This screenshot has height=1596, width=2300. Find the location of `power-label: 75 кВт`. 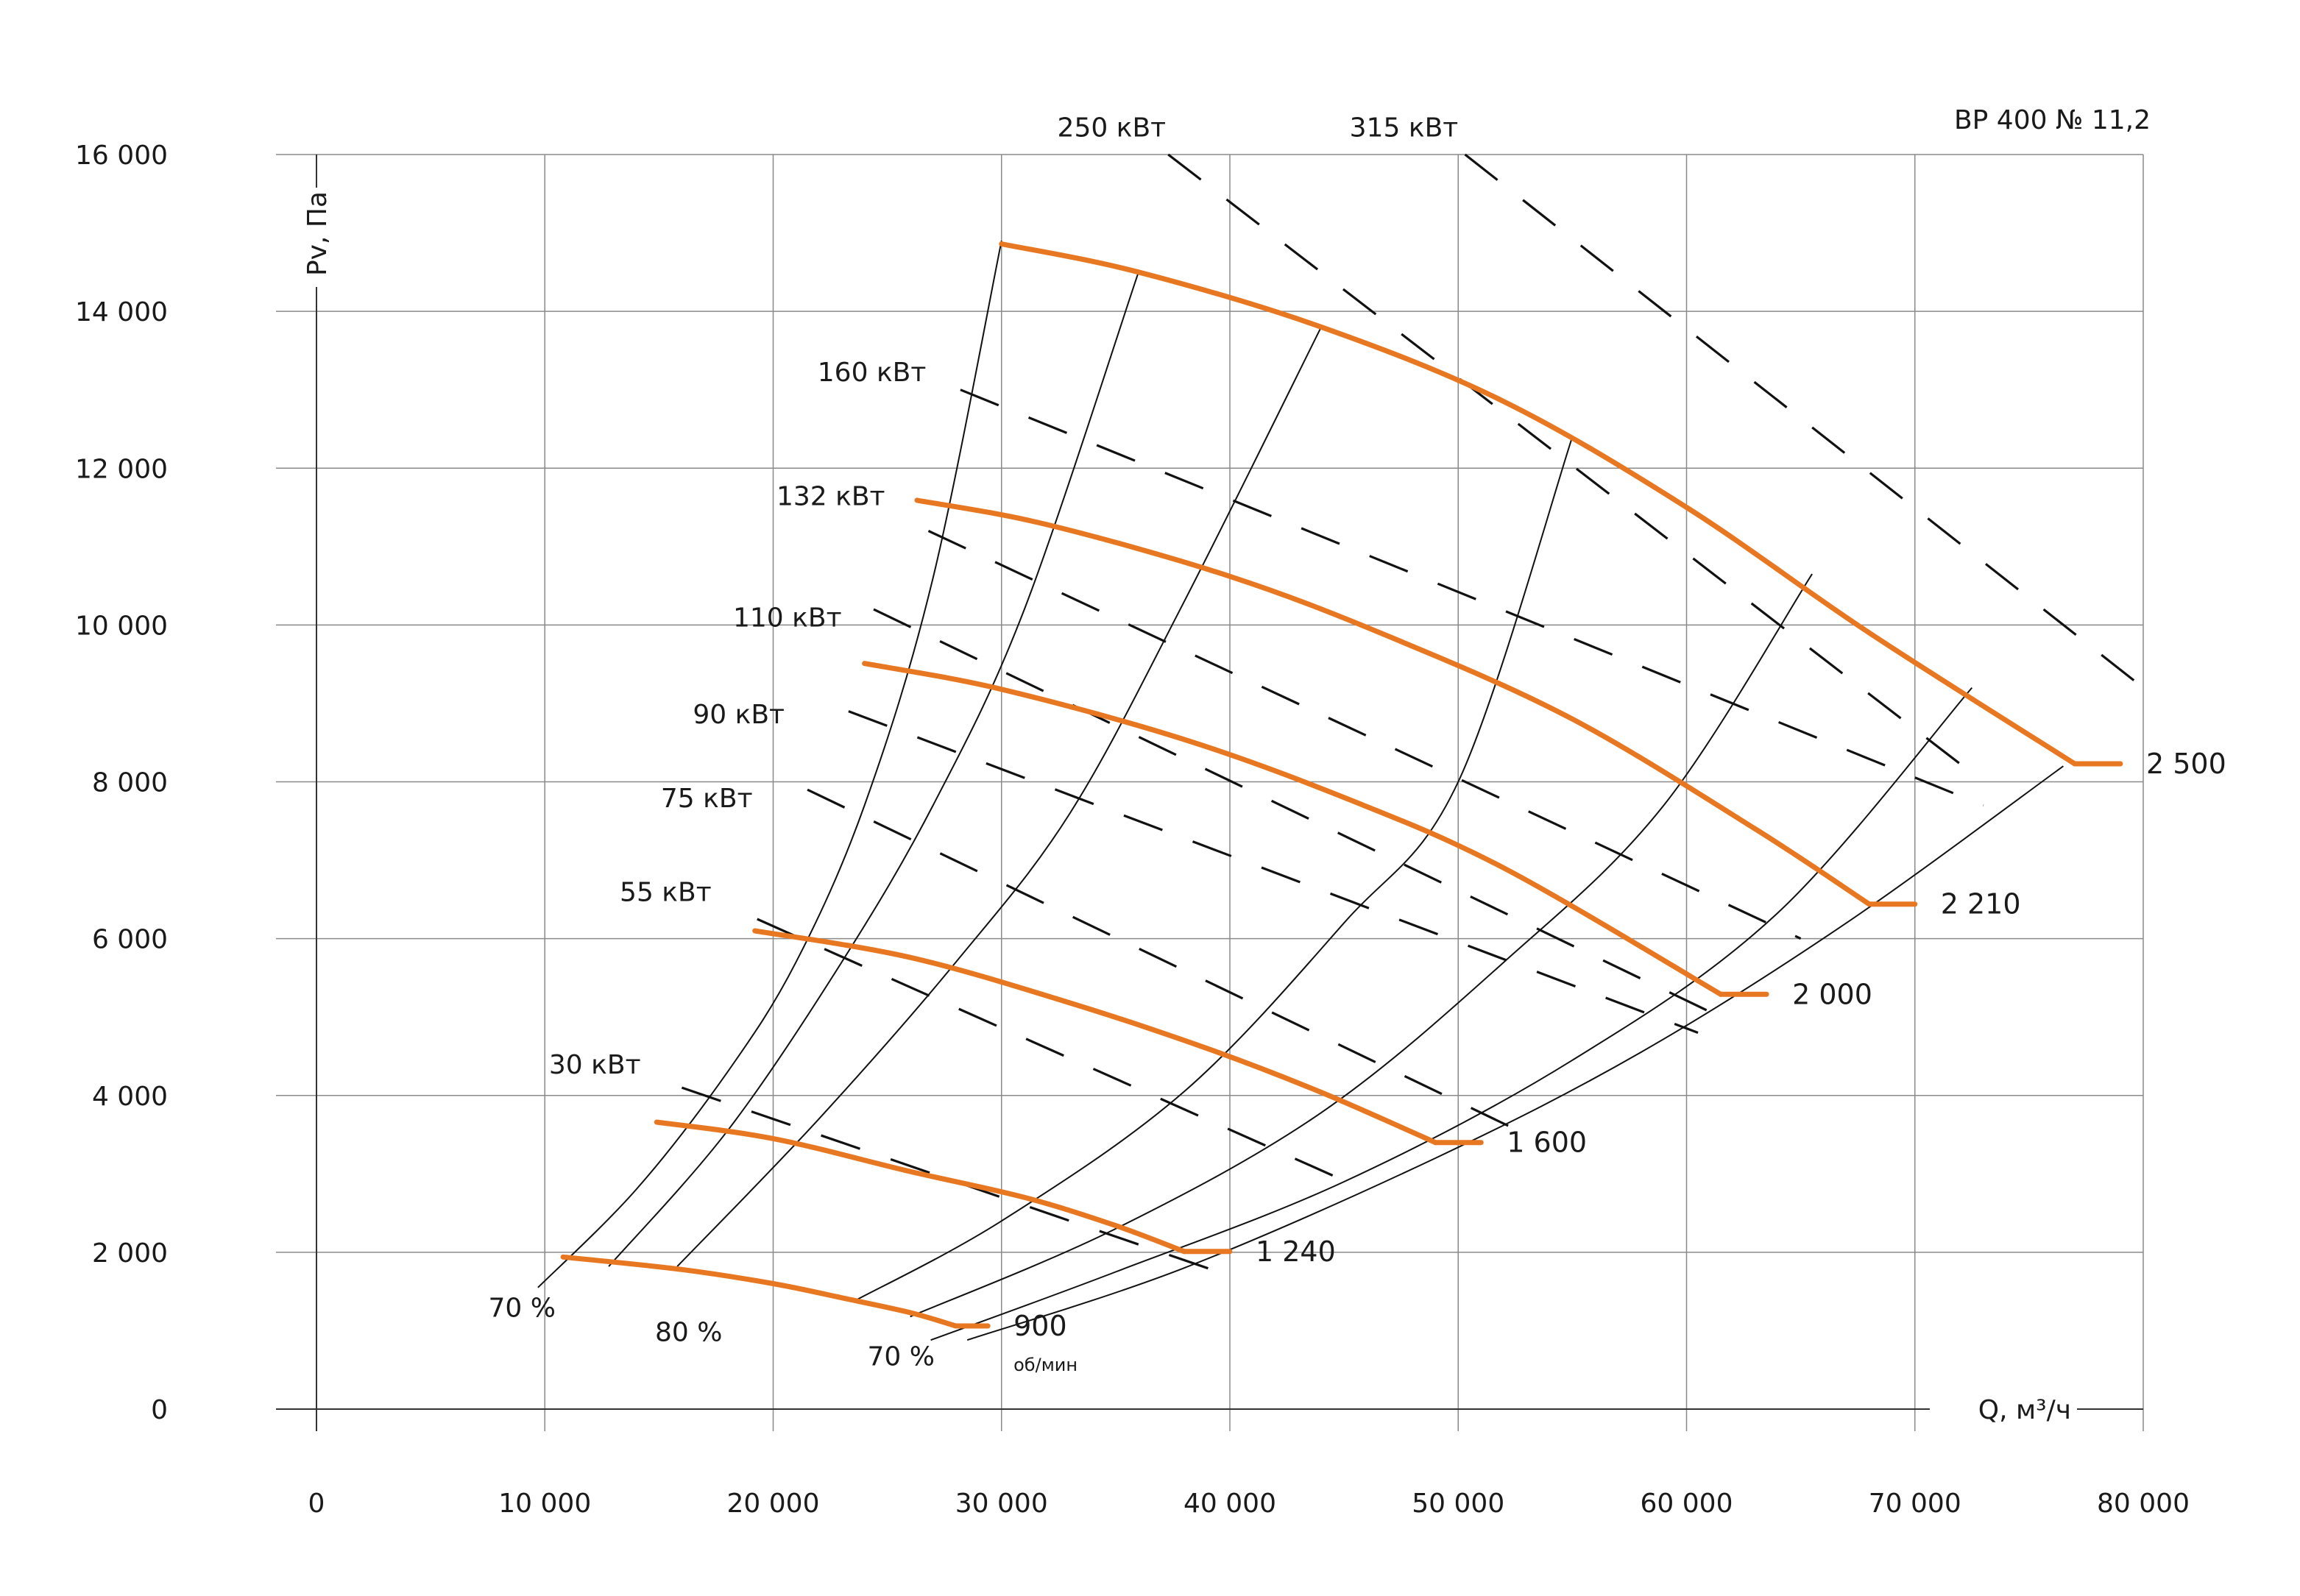

power-label: 75 кВт is located at coordinates (707, 799).